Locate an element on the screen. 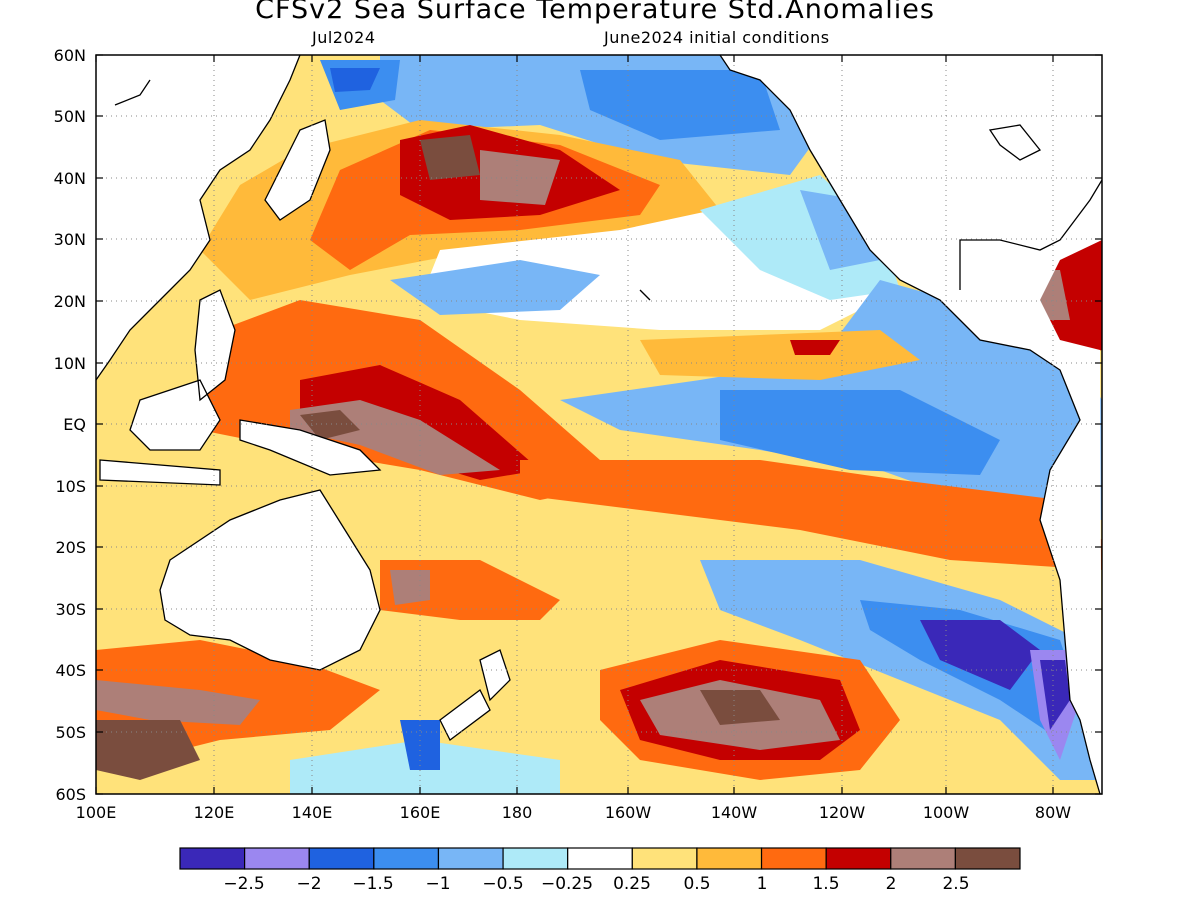 Image resolution: width=1200 pixels, height=900 pixels. colorbar is located at coordinates (600, 858).